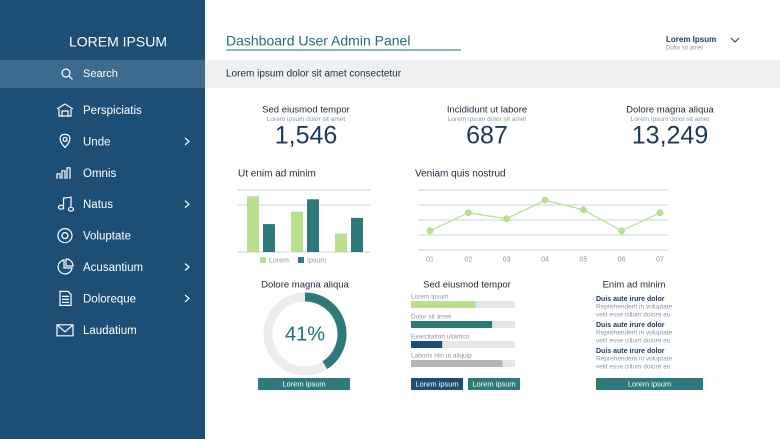  What do you see at coordinates (431, 317) in the screenshot?
I see `progress-label: Dolor sit amet` at bounding box center [431, 317].